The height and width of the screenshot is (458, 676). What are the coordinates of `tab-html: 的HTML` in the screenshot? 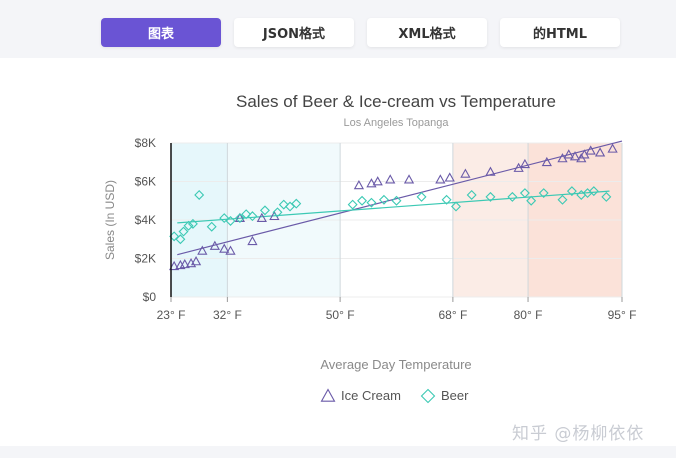 It's located at (560, 32).